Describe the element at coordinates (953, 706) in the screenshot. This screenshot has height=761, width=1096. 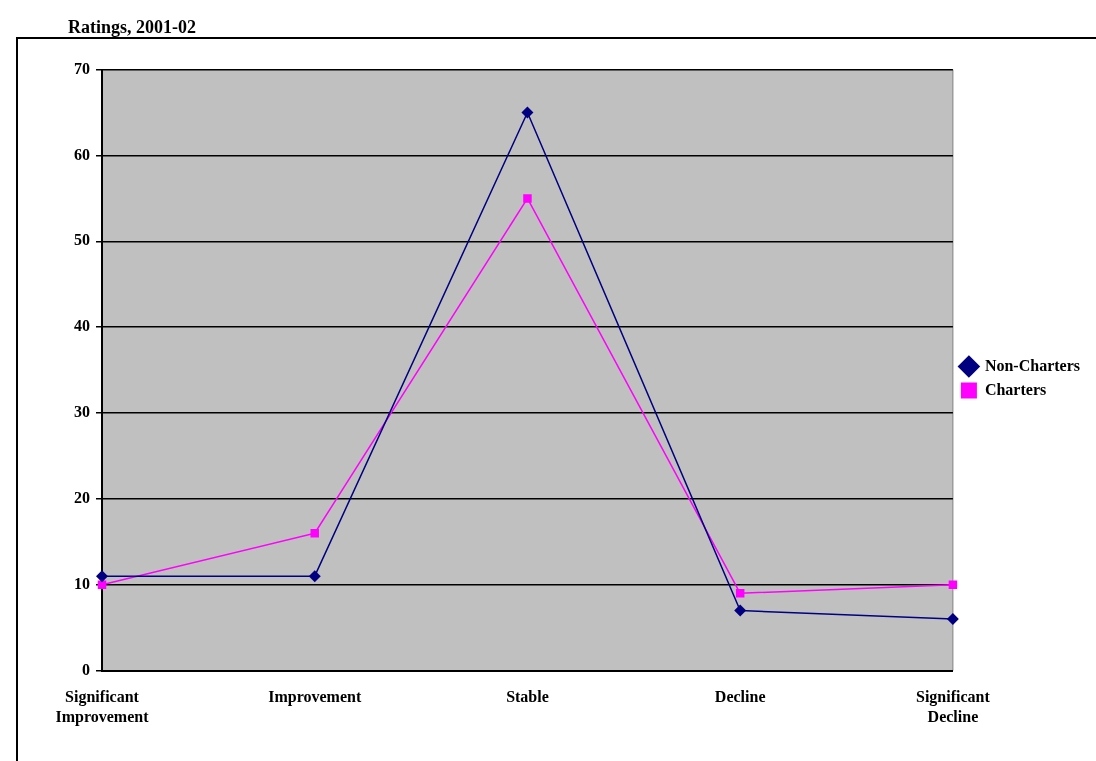
I see `x-tick-label: Significant Decline` at that location.